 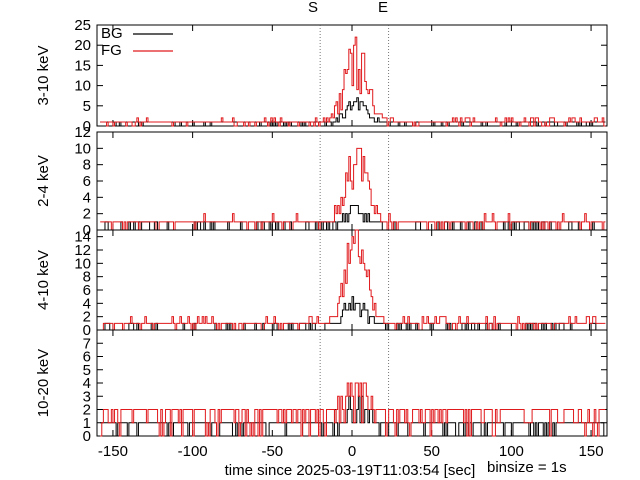 I want to click on legend-label-fg: FG, so click(x=111, y=50).